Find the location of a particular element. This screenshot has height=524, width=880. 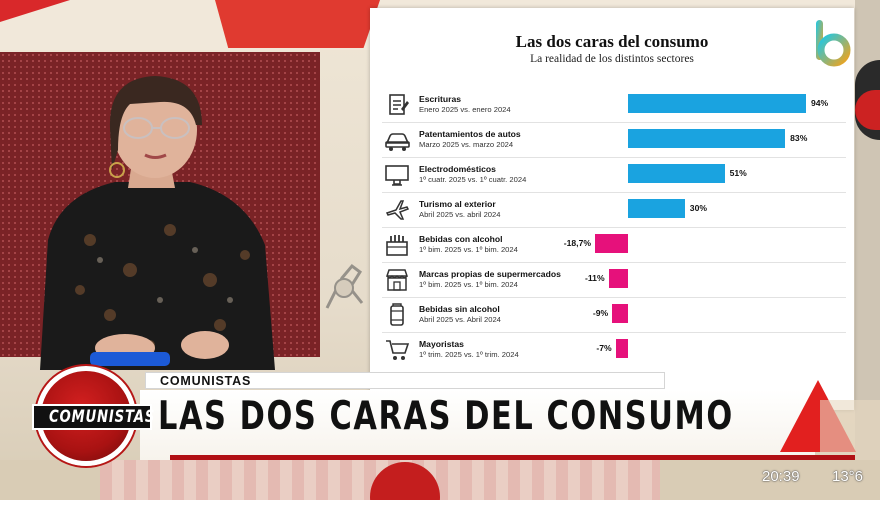

chart-category-label: Marcas propias de supermercados is located at coordinates (490, 274).